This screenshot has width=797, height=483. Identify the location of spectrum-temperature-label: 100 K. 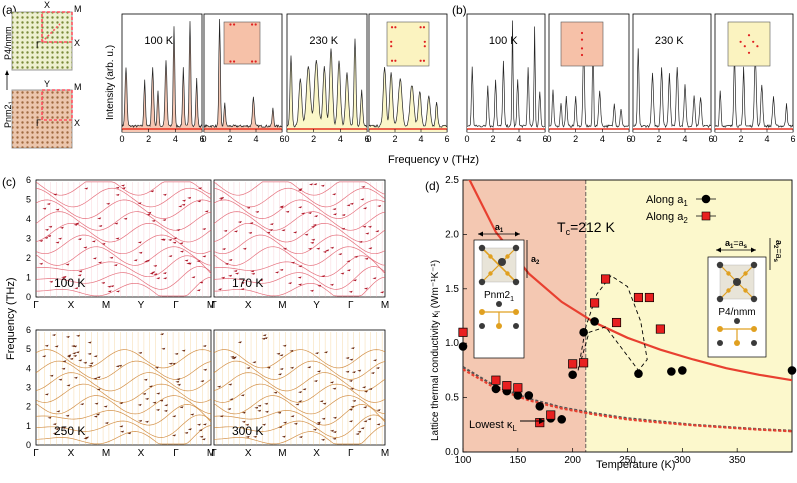
(158, 41).